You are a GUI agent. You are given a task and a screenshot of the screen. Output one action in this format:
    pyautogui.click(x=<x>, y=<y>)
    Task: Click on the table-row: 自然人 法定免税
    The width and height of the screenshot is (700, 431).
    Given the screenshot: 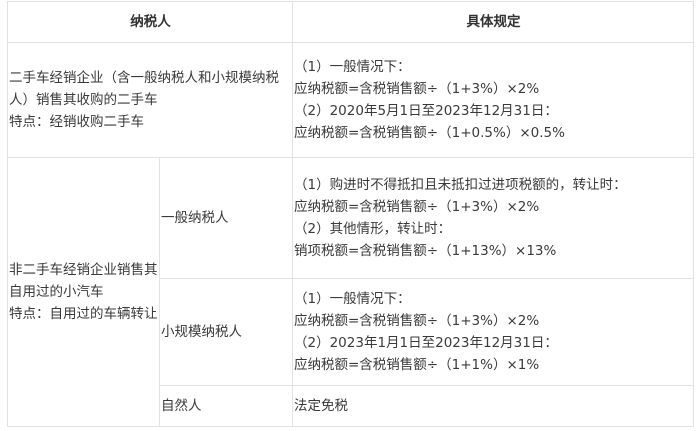 What is the action you would take?
    pyautogui.click(x=351, y=406)
    